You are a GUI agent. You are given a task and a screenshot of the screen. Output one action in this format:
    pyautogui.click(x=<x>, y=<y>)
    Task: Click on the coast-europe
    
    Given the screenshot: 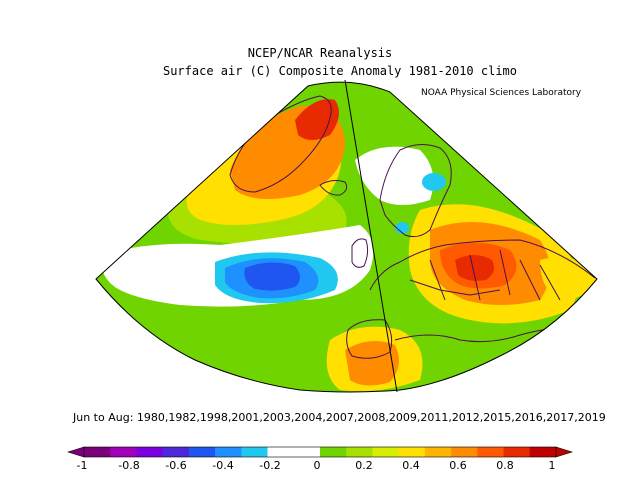 What is the action you would take?
    pyautogui.click(x=482, y=265)
    